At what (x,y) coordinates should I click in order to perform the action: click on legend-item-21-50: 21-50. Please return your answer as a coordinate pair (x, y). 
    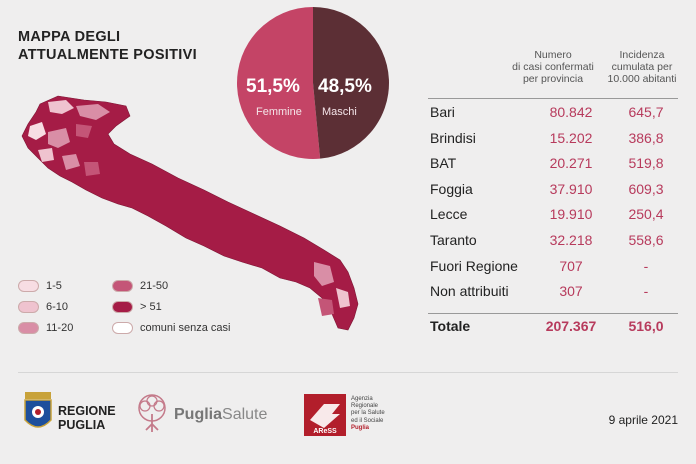
    Looking at the image, I should click on (140, 286).